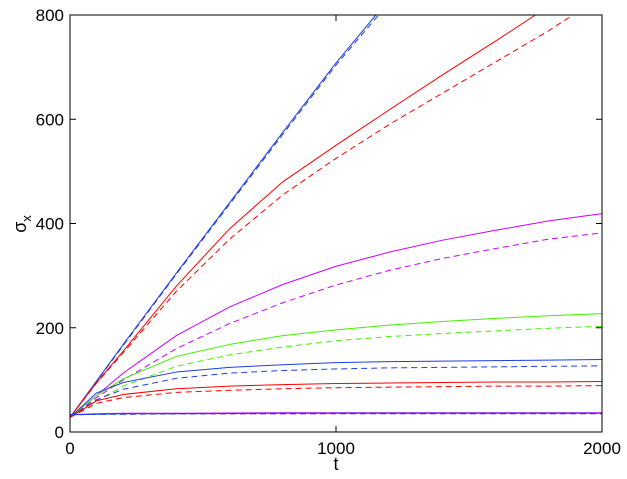 This screenshot has height=479, width=627. I want to click on series-line-13-magenta-solid, so click(336, 414).